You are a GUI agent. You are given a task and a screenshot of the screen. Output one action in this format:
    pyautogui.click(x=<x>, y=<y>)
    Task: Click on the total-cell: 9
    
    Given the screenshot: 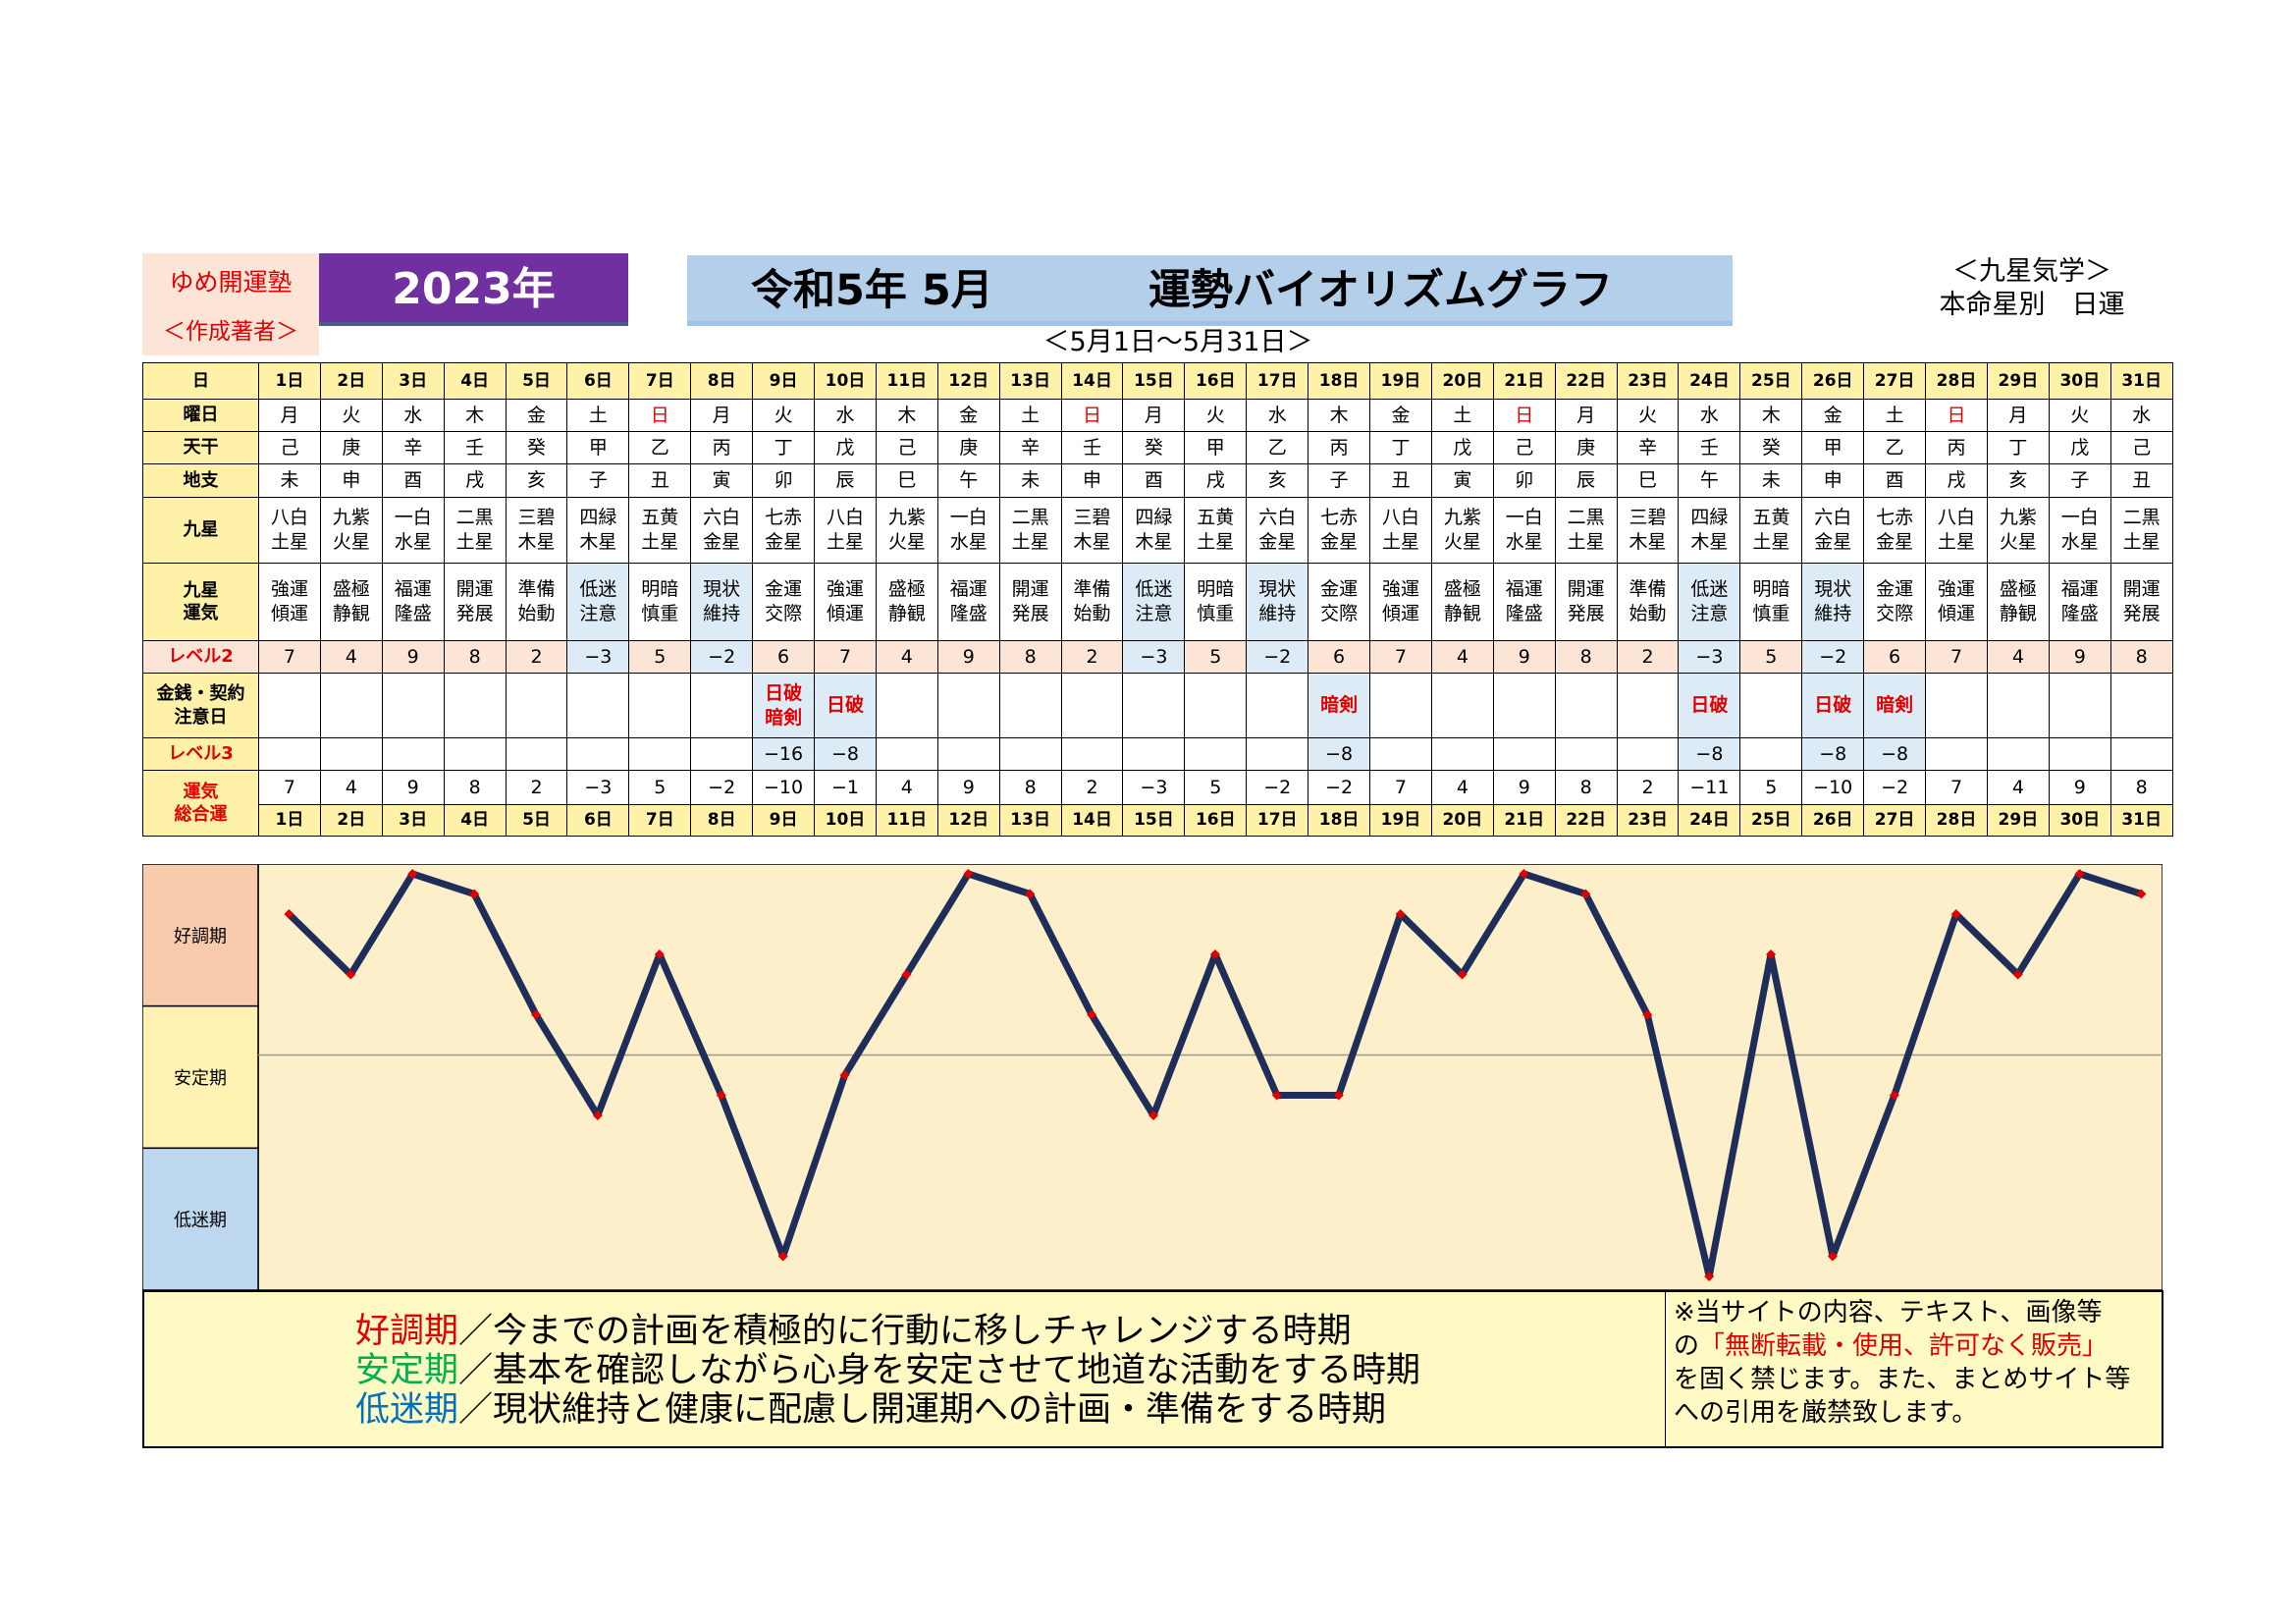 What is the action you would take?
    pyautogui.click(x=968, y=787)
    